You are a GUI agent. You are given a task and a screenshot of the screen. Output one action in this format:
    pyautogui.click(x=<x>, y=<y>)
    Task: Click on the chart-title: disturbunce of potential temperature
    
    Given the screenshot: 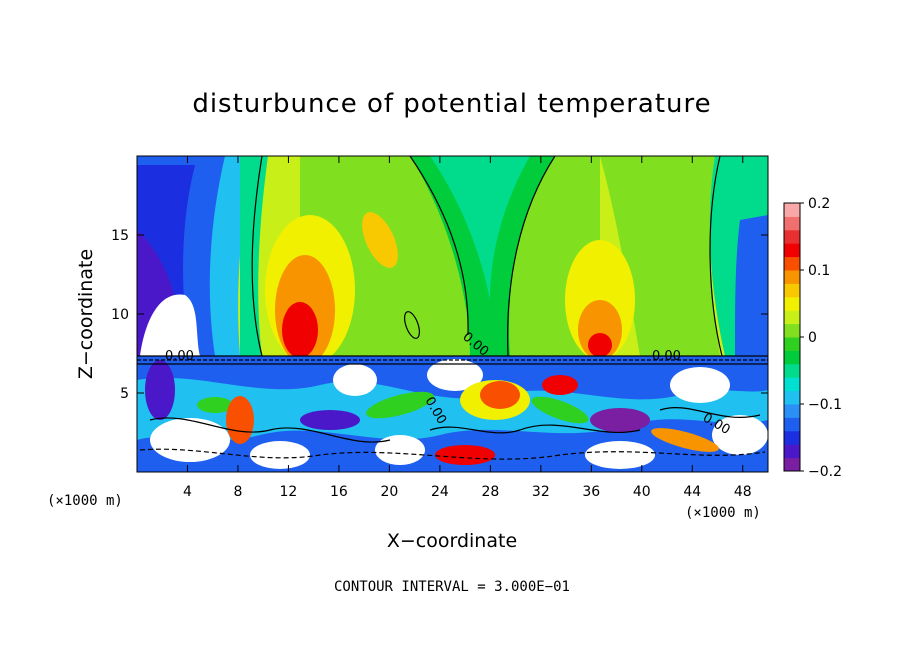 What is the action you would take?
    pyautogui.click(x=451, y=104)
    